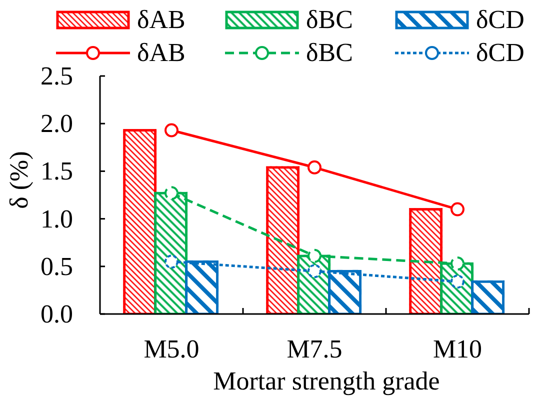 This screenshot has width=550, height=403. I want to click on x-tick-label: M7.5, so click(314, 349).